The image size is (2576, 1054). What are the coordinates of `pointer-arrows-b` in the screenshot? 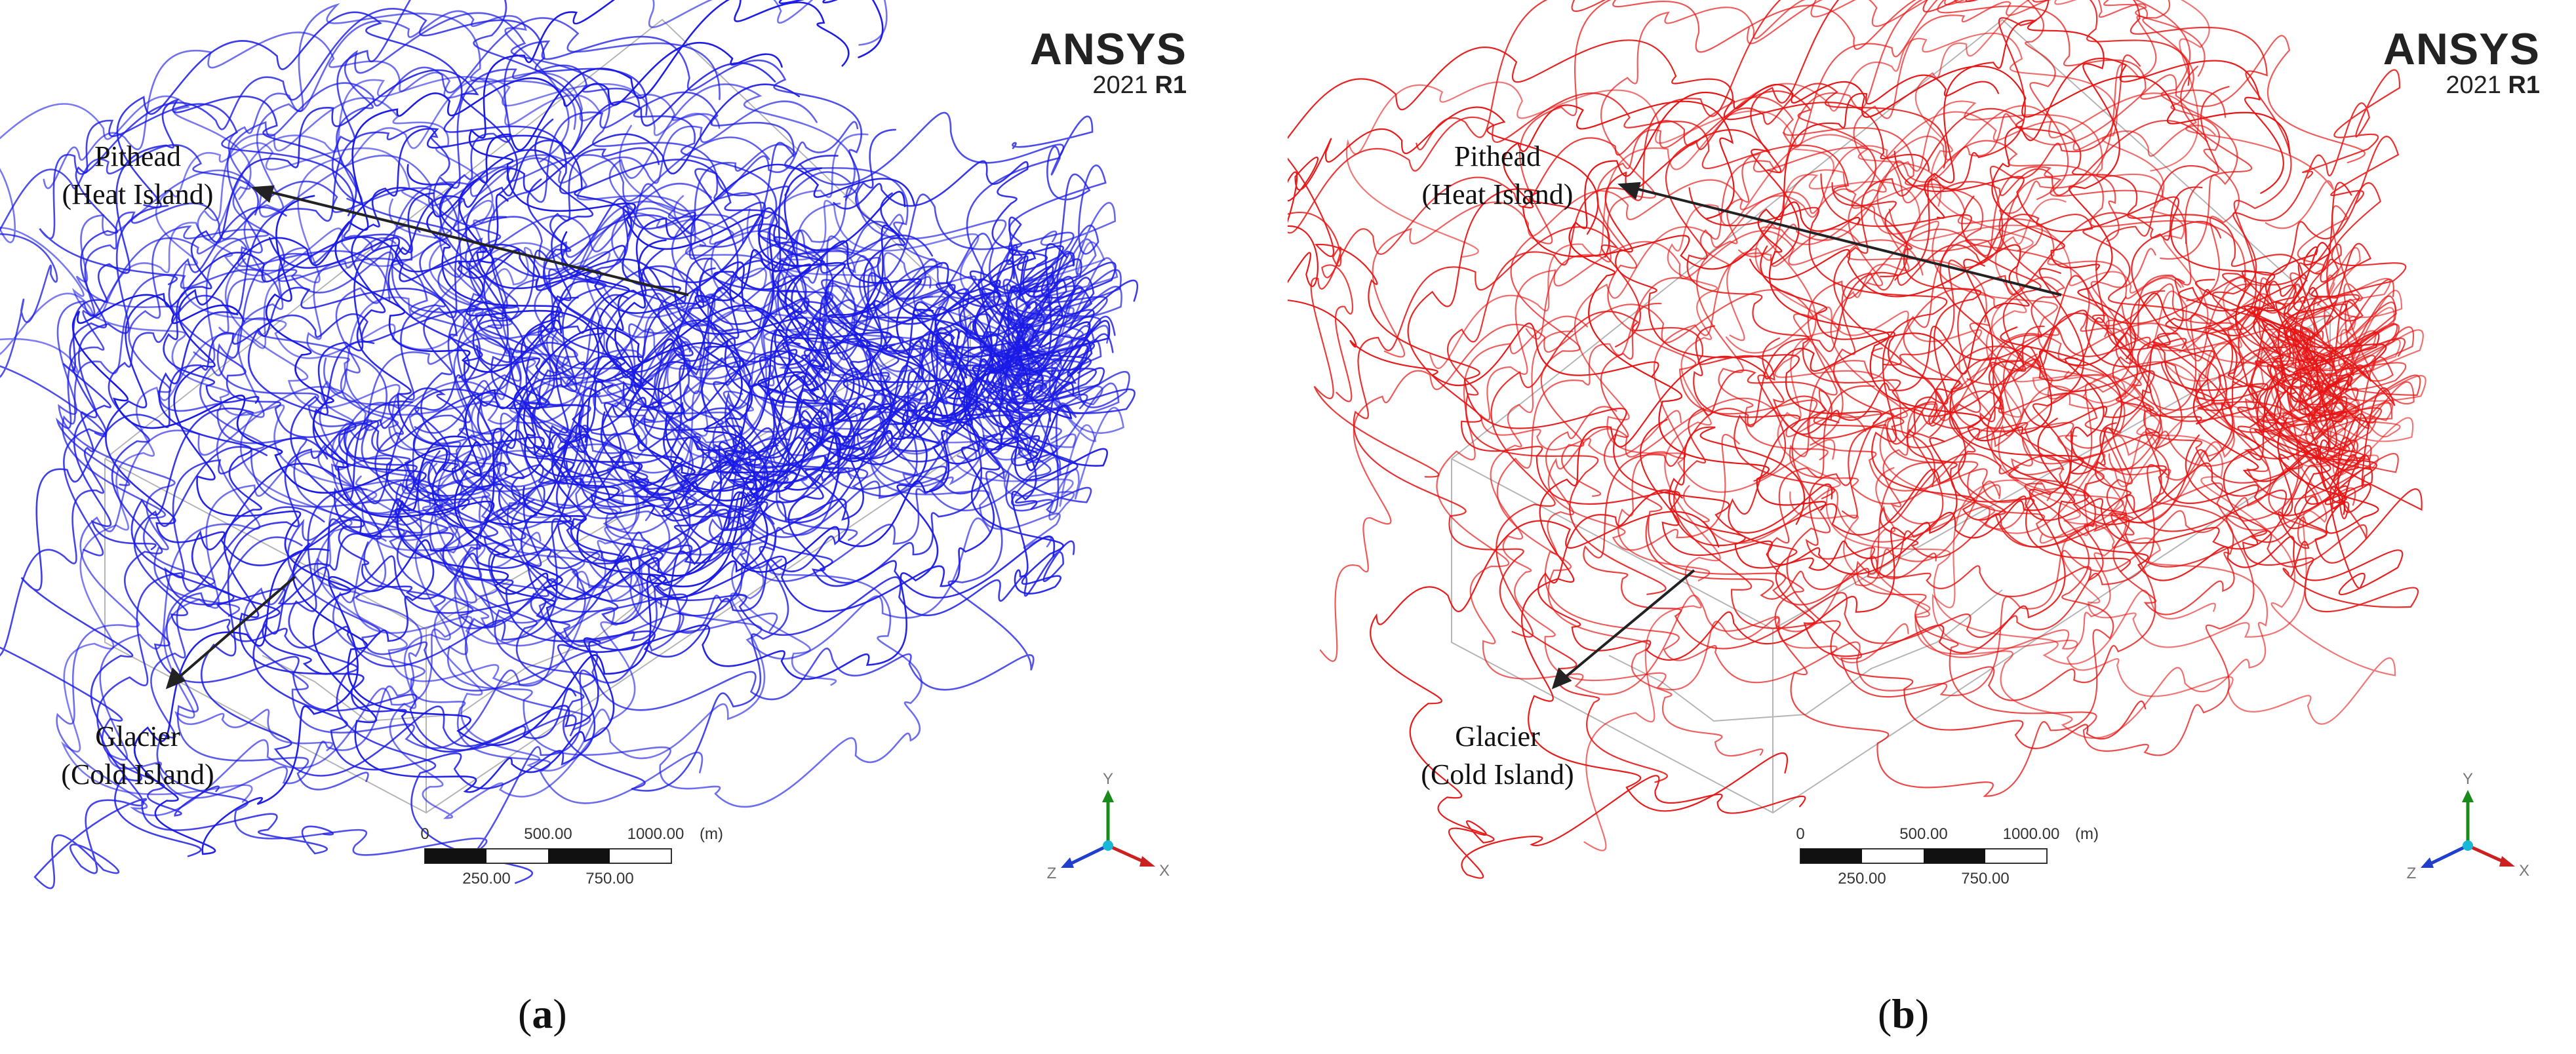 It's located at (1806, 436).